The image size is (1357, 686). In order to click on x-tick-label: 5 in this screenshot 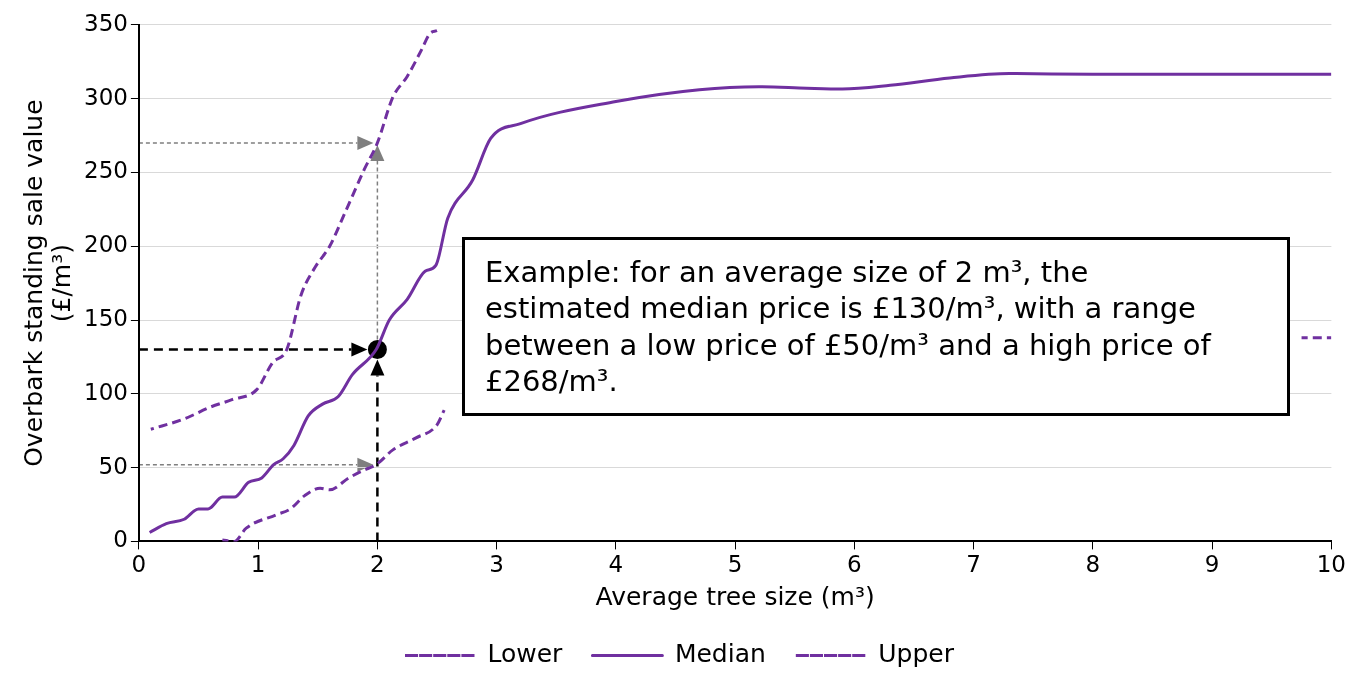, I will do `click(735, 564)`.